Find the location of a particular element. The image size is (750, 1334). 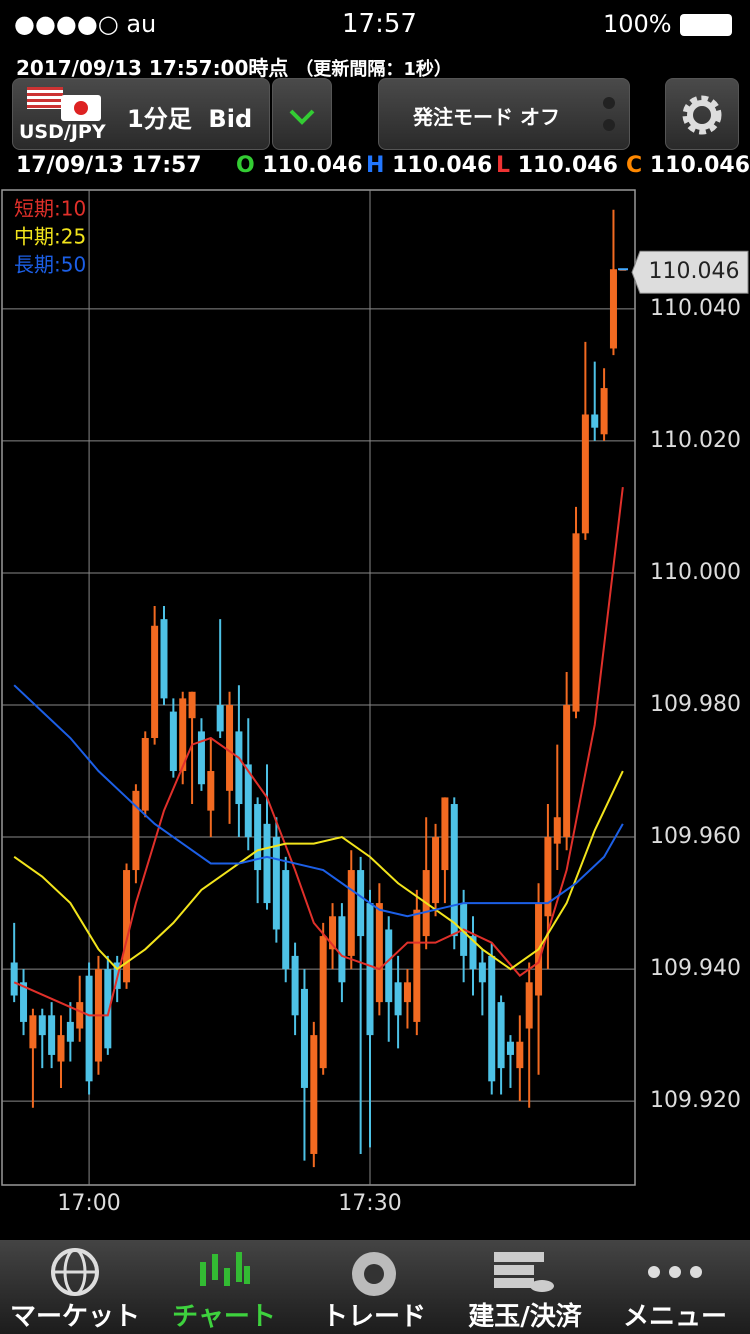

chevron is located at coordinates (302, 117).